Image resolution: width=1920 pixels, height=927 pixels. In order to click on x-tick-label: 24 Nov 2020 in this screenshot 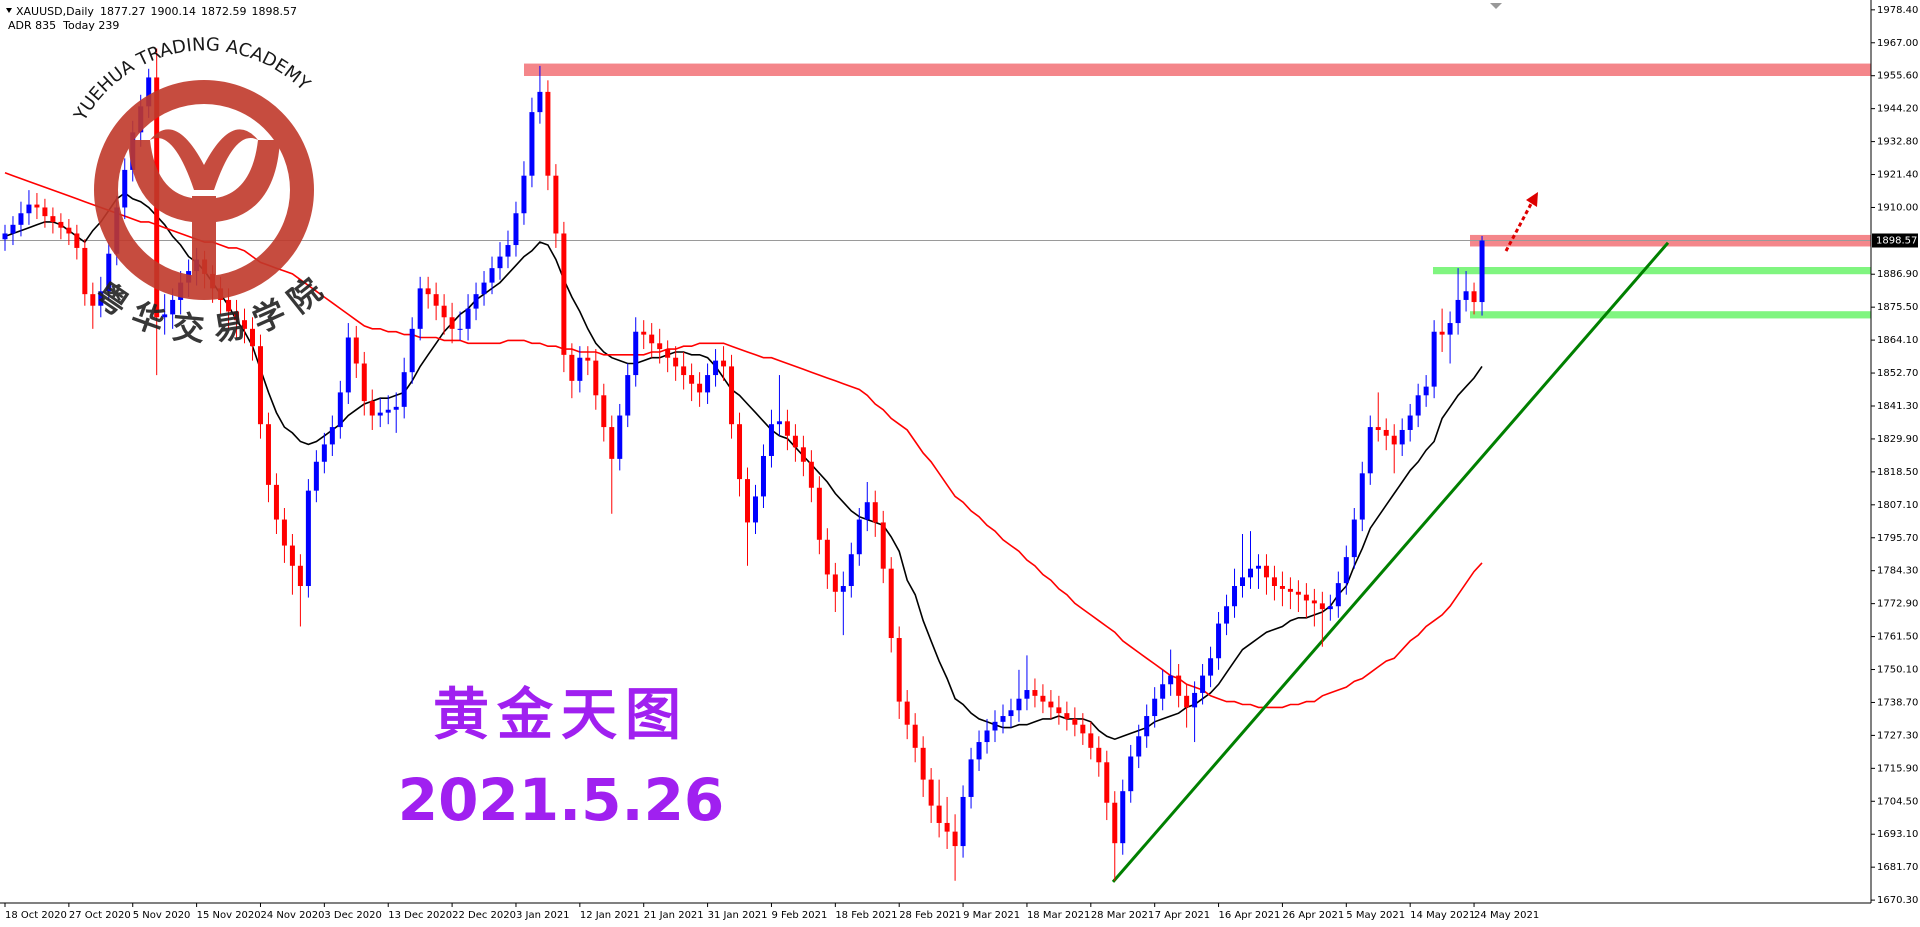, I will do `click(292, 915)`.